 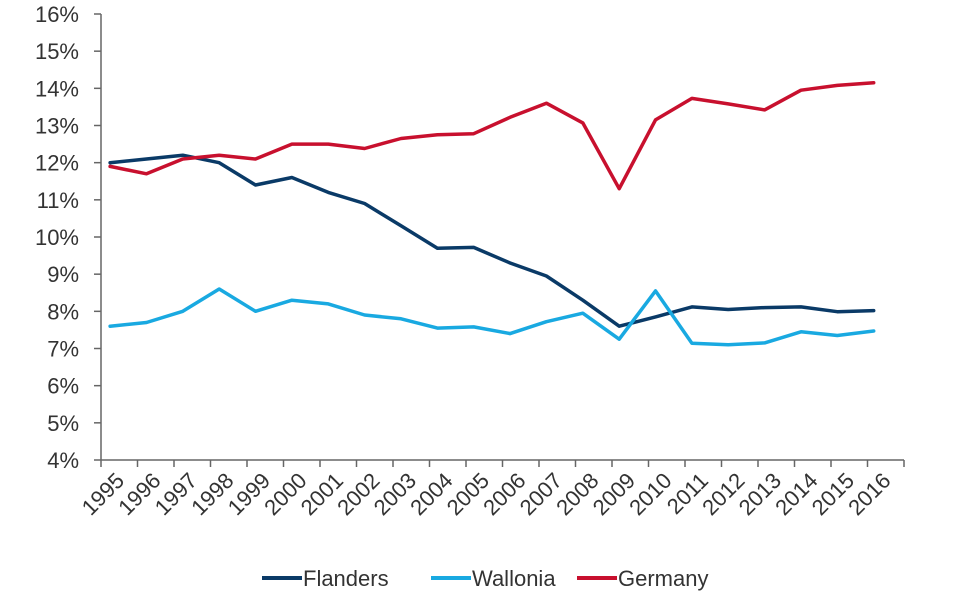 What do you see at coordinates (63, 423) in the screenshot?
I see `y-tick-label: 5%` at bounding box center [63, 423].